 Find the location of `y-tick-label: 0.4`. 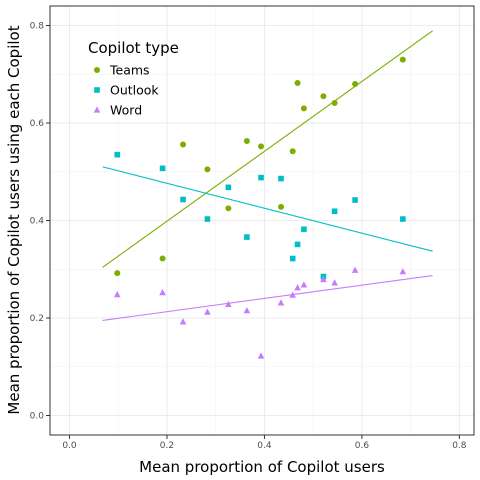

y-tick-label: 0.4 is located at coordinates (37, 222).